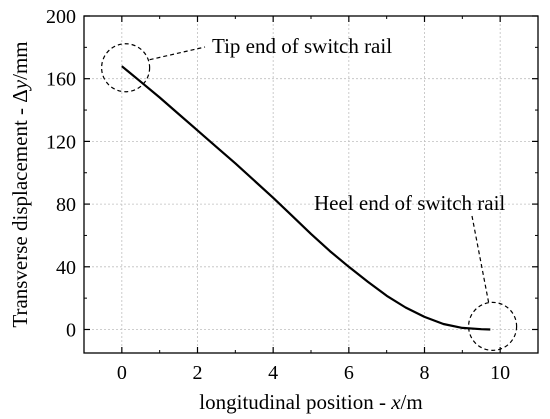  What do you see at coordinates (425, 373) in the screenshot?
I see `x-tick-label: 8` at bounding box center [425, 373].